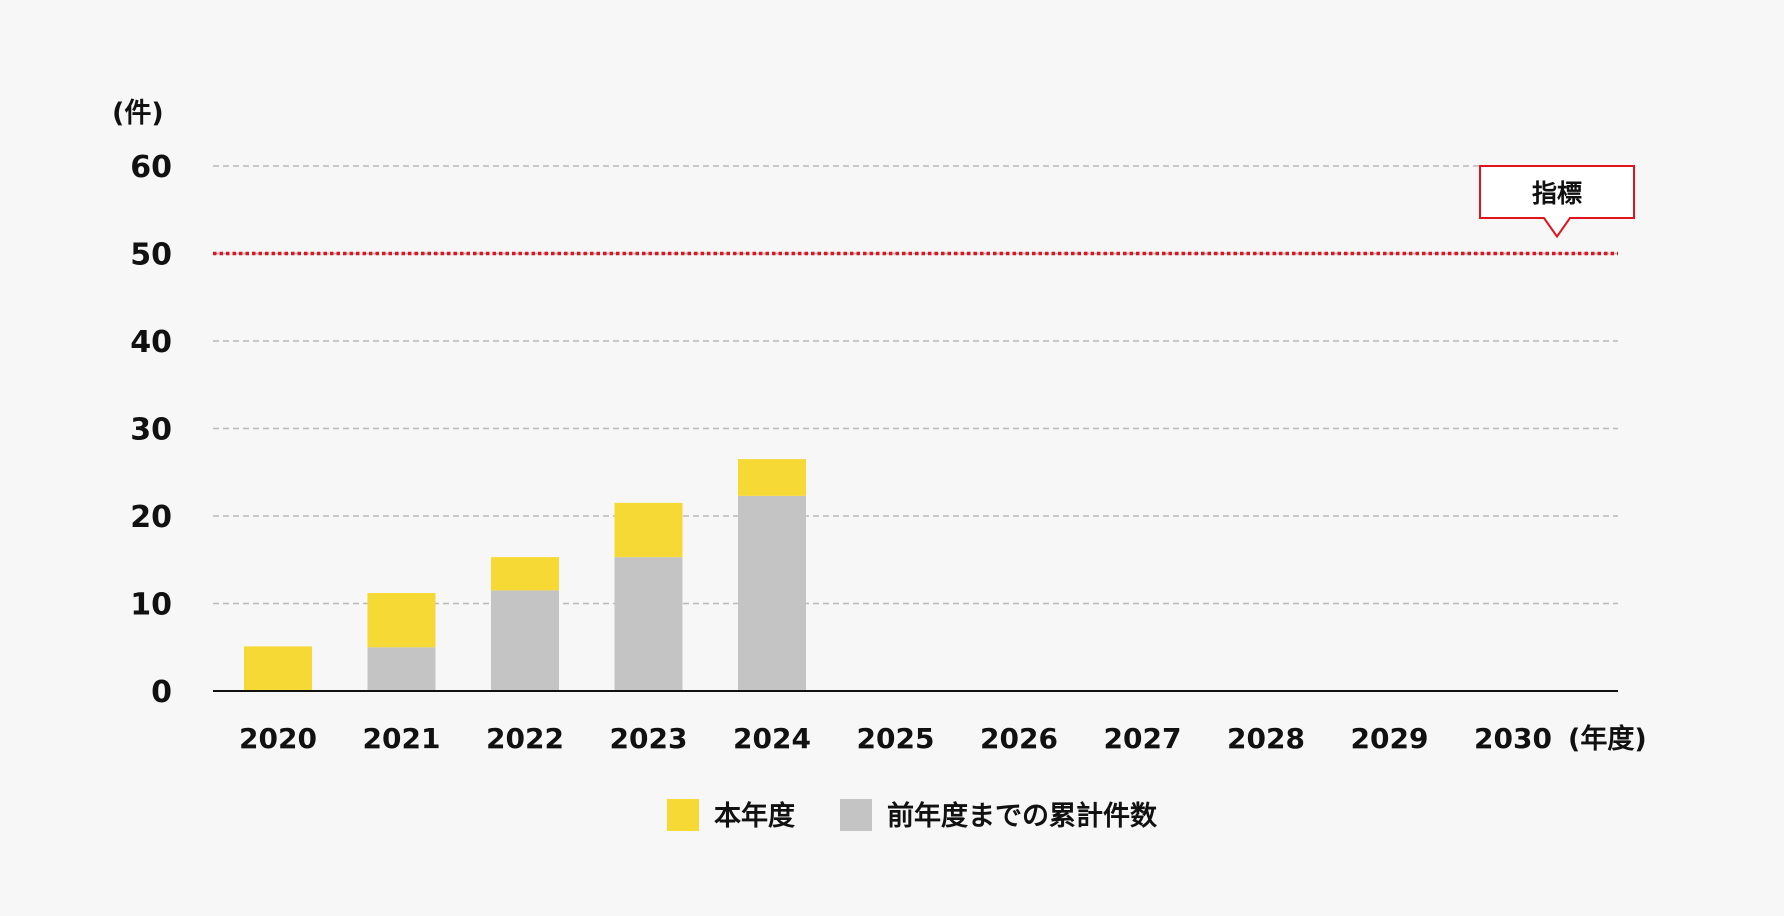  I want to click on x-tick-label: 2028, so click(1266, 738).